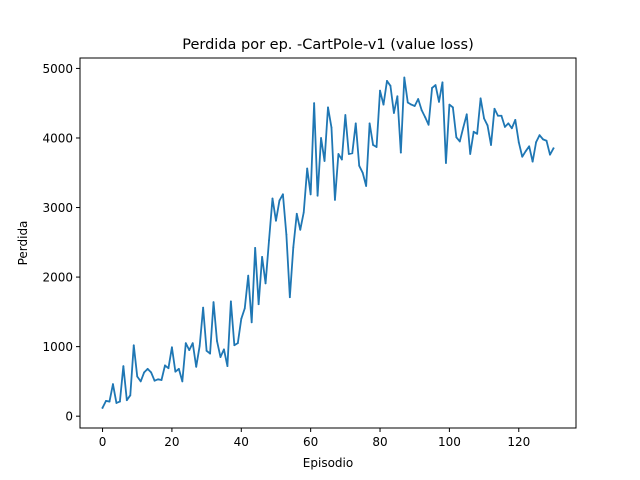 The width and height of the screenshot is (640, 480). What do you see at coordinates (310, 442) in the screenshot?
I see `x-tick-label: 60` at bounding box center [310, 442].